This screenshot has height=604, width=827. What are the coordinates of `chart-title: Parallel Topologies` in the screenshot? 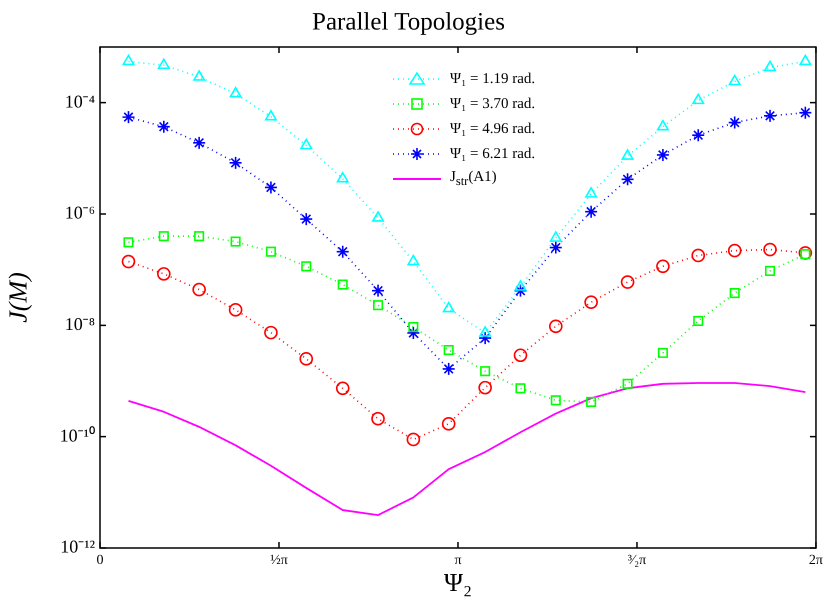 It's located at (408, 22).